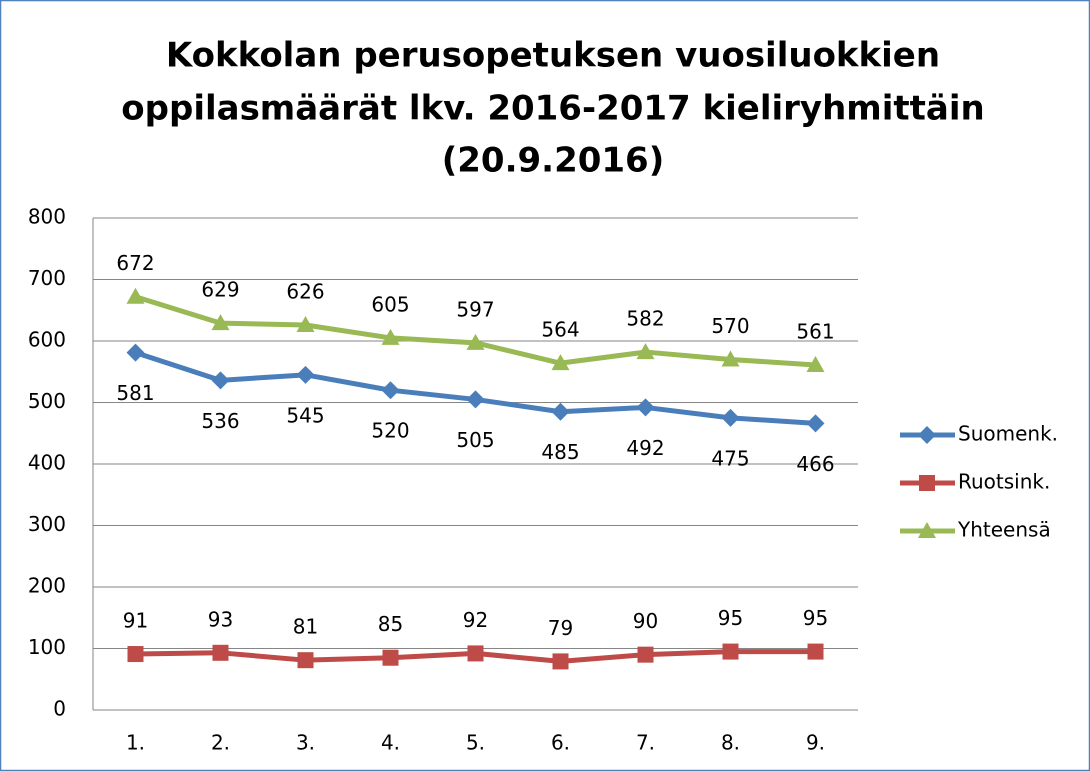  Describe the element at coordinates (305, 415) in the screenshot. I see `data-label: 545` at that location.